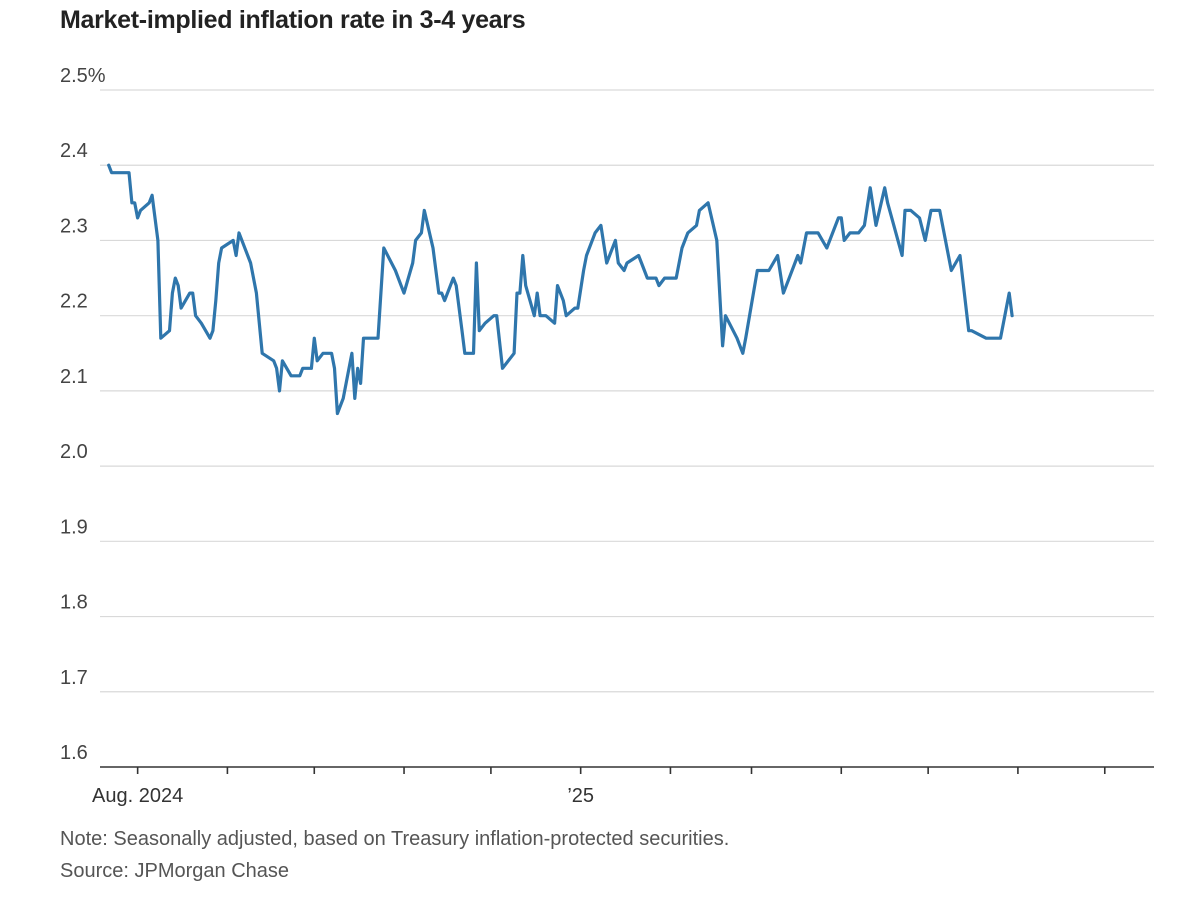 The height and width of the screenshot is (912, 1200). Describe the element at coordinates (74, 753) in the screenshot. I see `y-tick-label: 1.6` at that location.